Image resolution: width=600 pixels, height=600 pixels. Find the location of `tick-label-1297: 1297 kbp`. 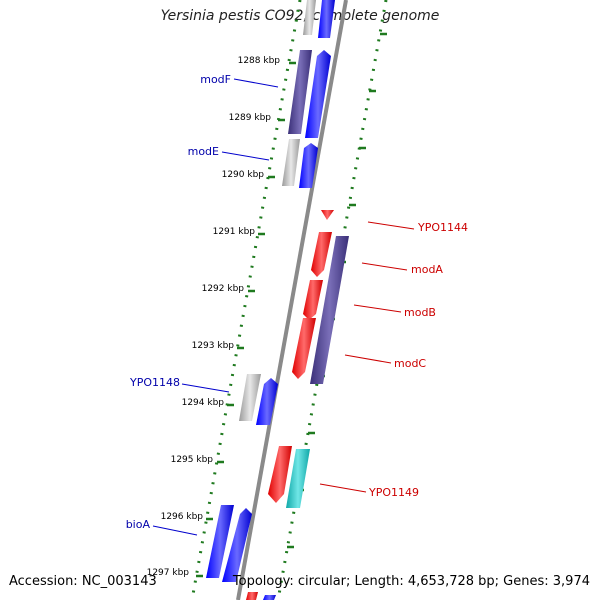

tick-label-1297: 1297 kbp is located at coordinates (168, 573).